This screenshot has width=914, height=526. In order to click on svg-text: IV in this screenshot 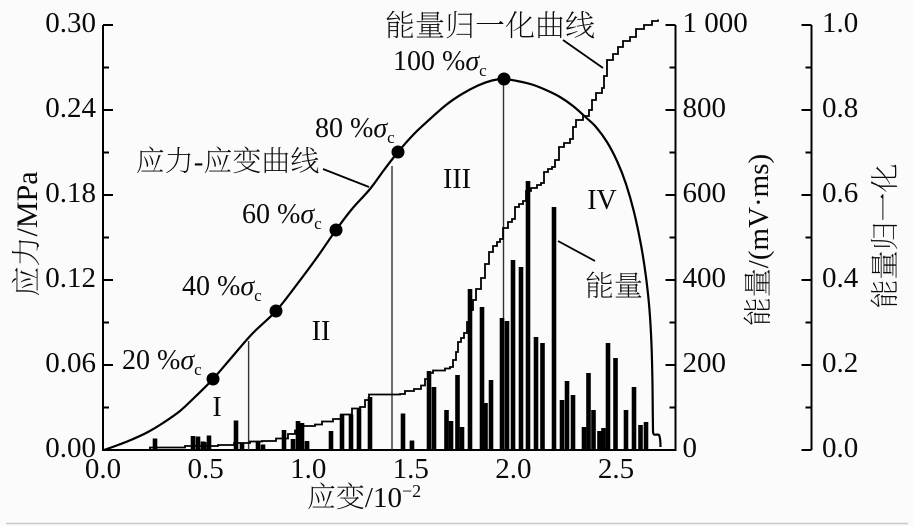, I will do `click(602, 200)`.